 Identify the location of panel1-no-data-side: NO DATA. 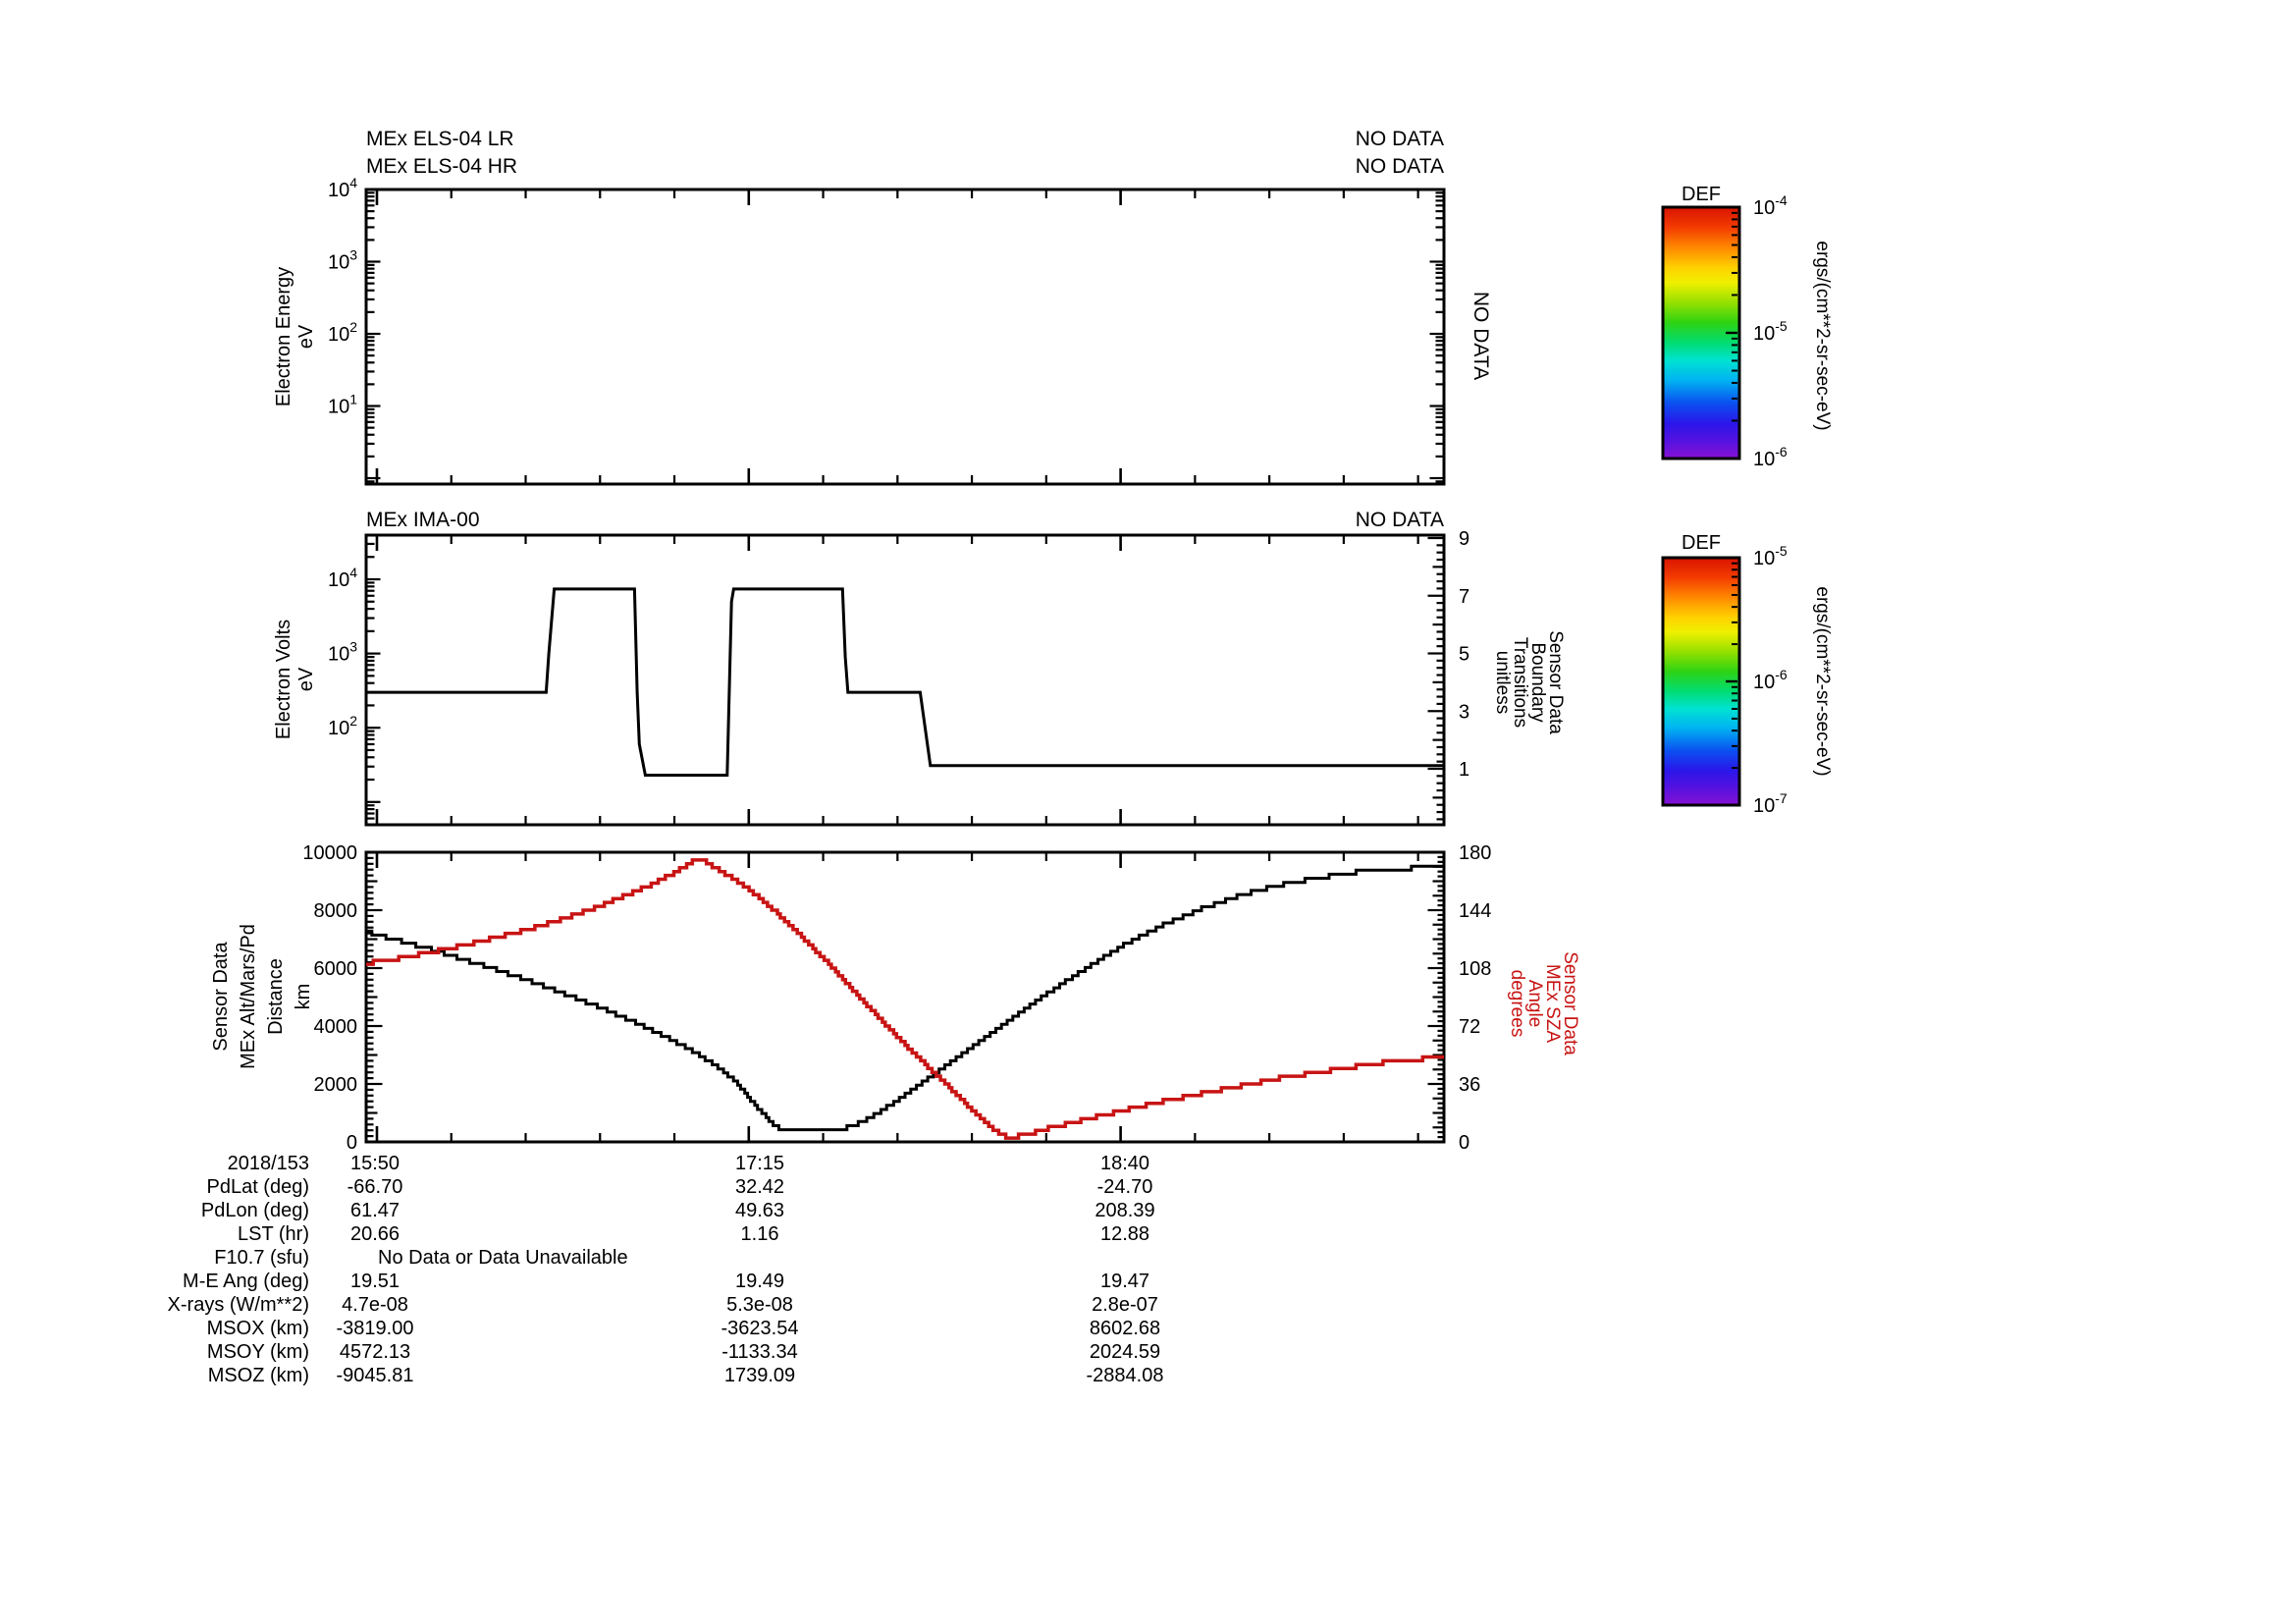
(1480, 336).